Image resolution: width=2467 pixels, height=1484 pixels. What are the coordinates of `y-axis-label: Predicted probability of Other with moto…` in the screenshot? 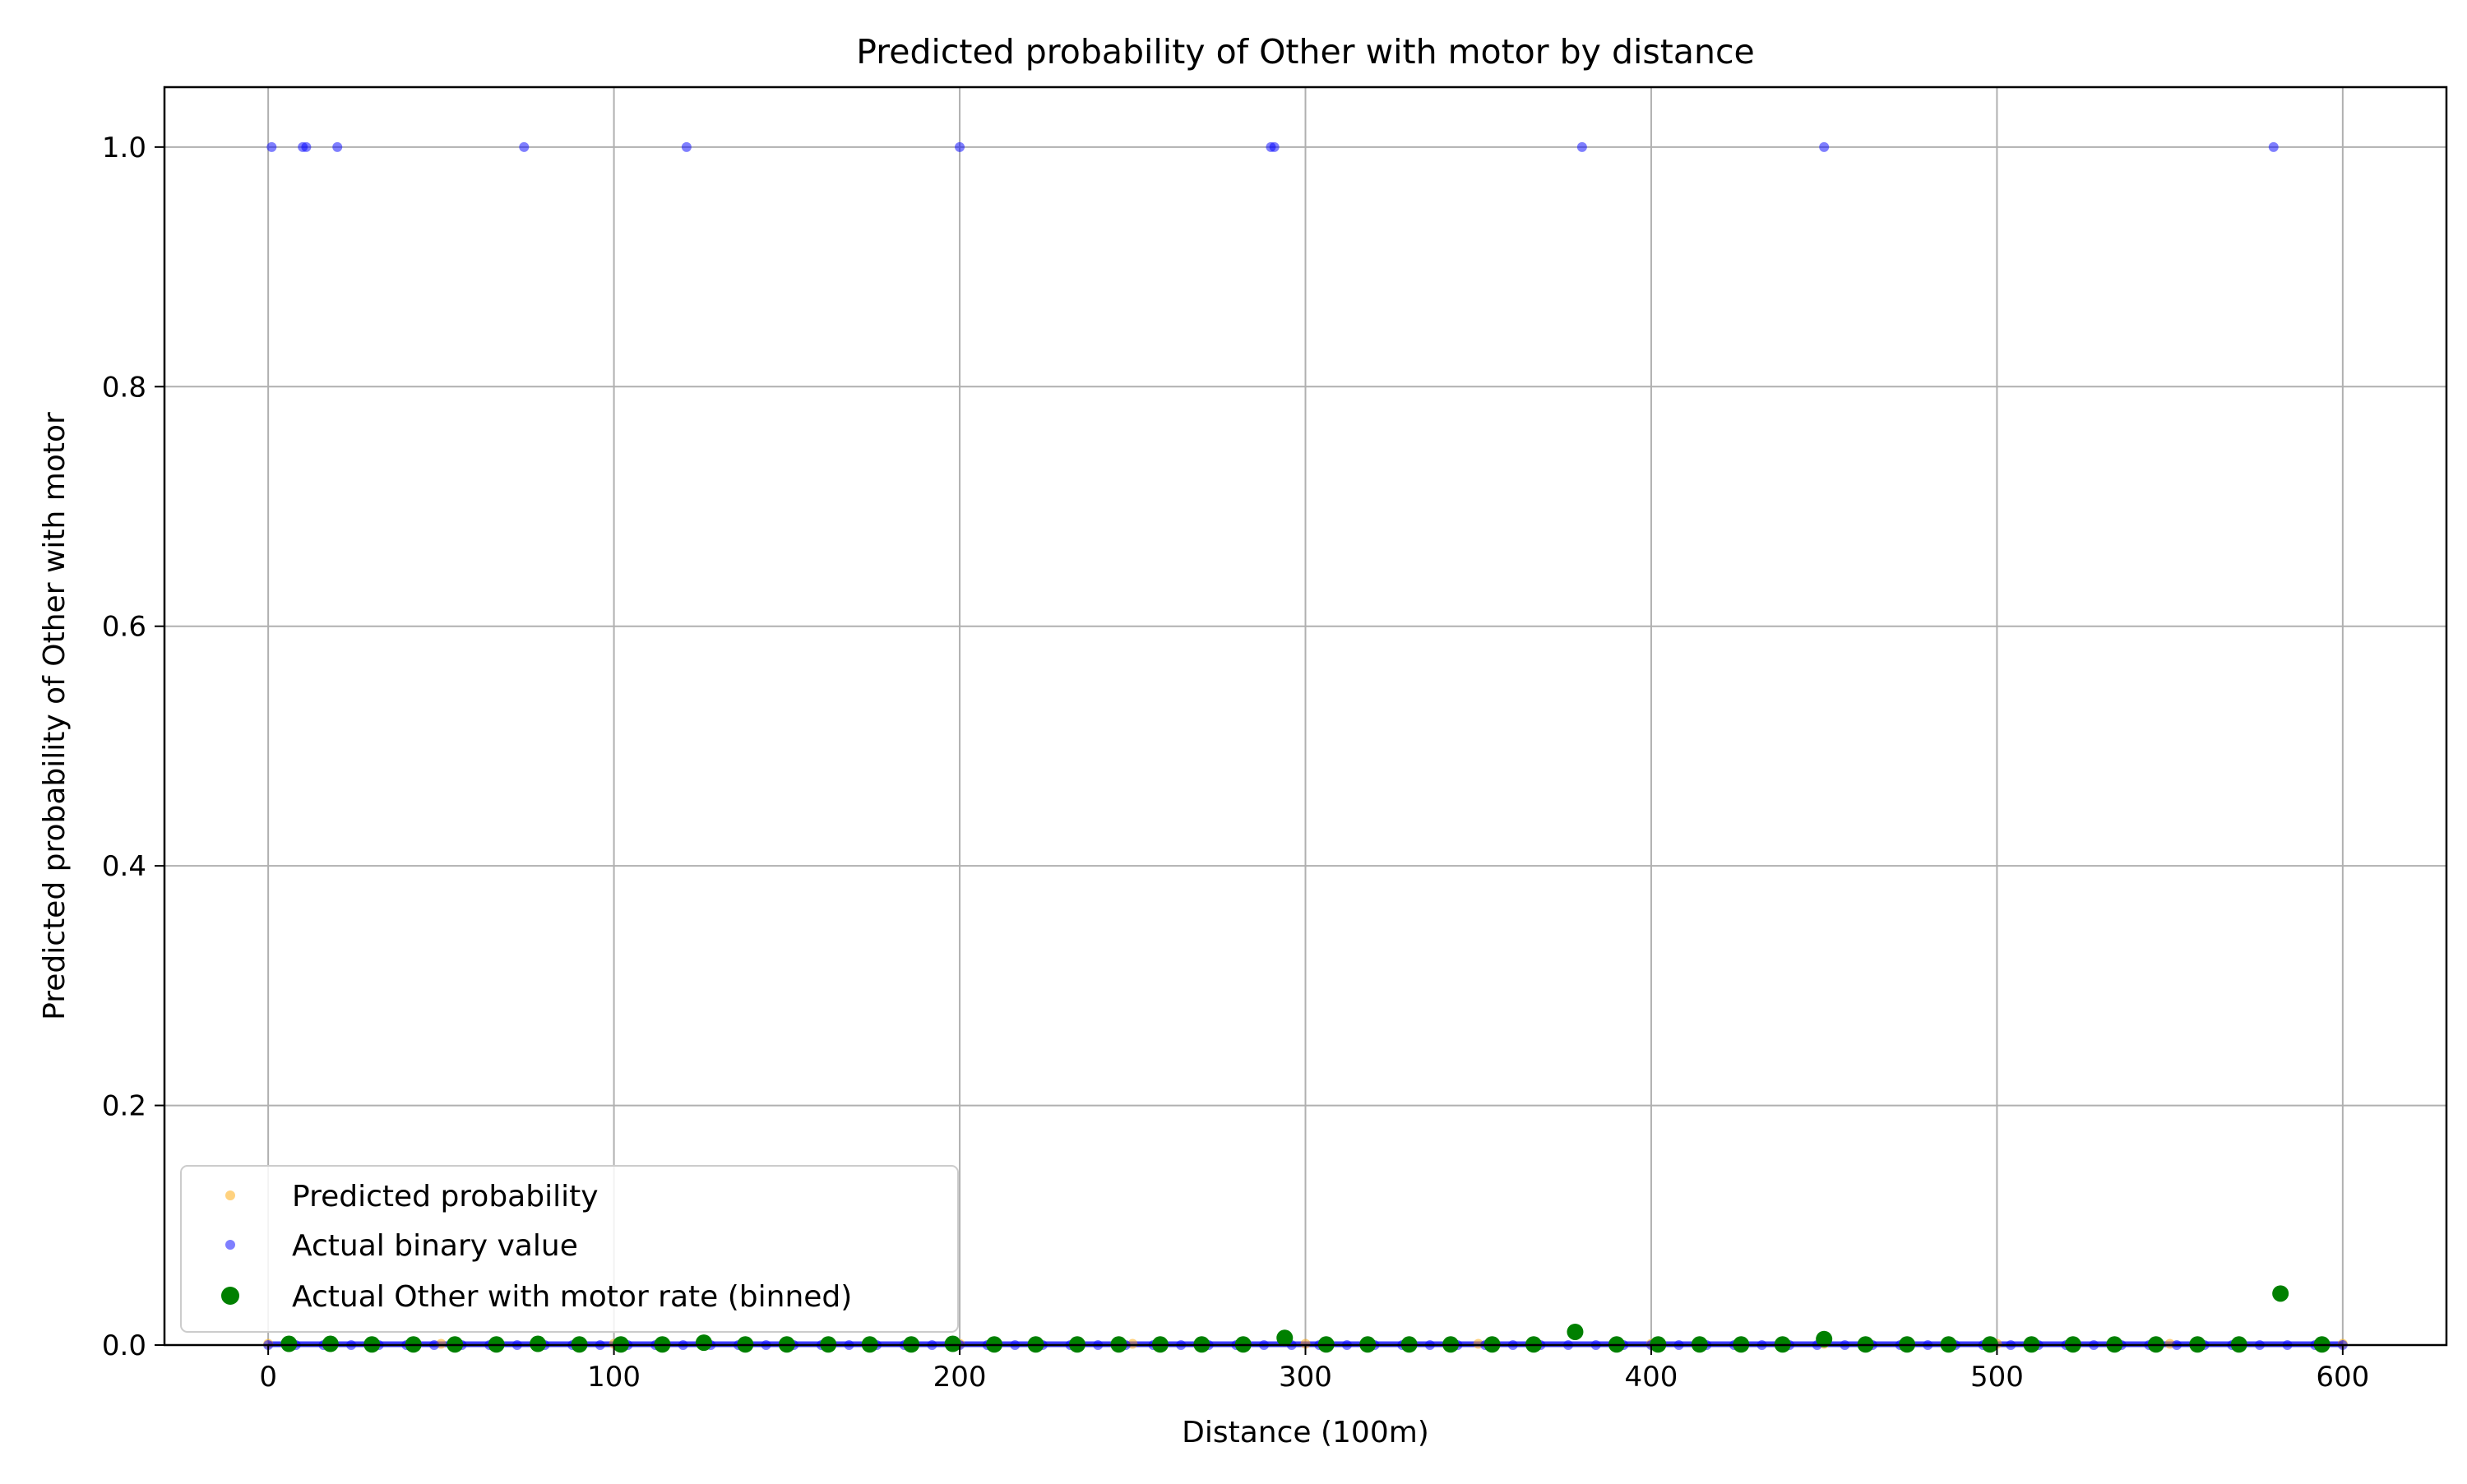 It's located at (55, 716).